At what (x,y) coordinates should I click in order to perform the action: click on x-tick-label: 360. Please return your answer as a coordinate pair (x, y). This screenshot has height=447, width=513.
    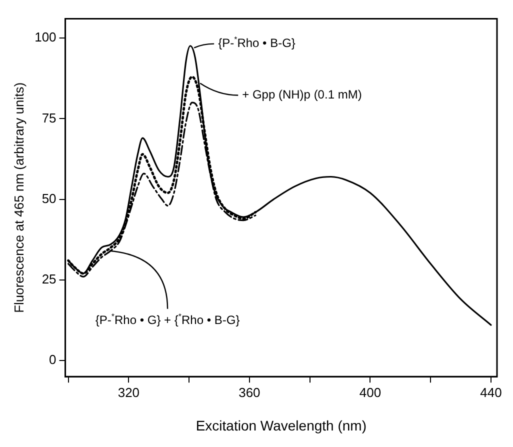
    Looking at the image, I should click on (249, 392).